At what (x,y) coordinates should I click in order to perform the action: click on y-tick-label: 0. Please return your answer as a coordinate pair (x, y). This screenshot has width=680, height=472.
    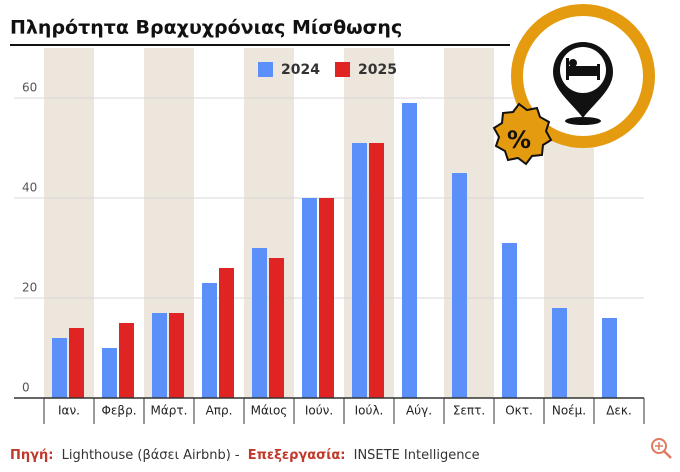
    Looking at the image, I should click on (26, 388).